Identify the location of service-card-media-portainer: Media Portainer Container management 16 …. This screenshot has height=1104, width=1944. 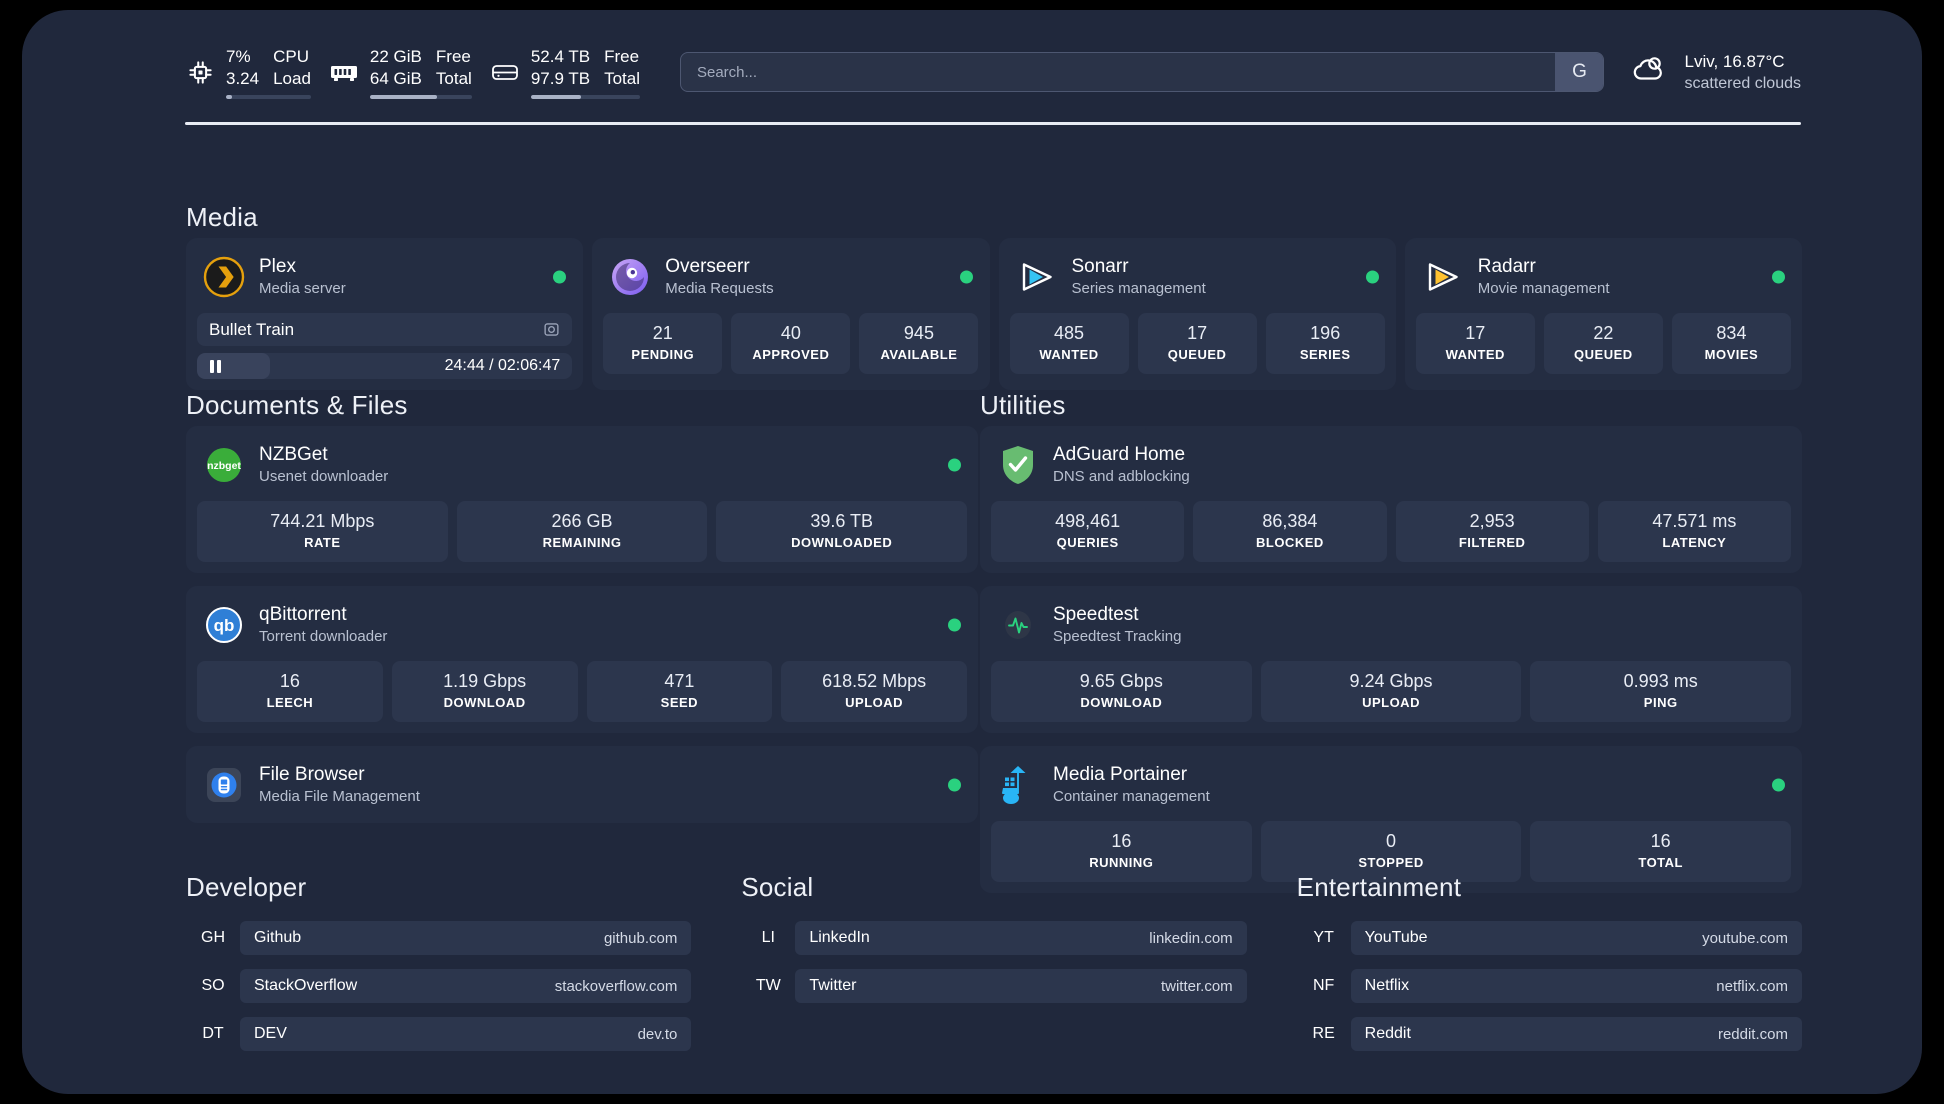
(1391, 819).